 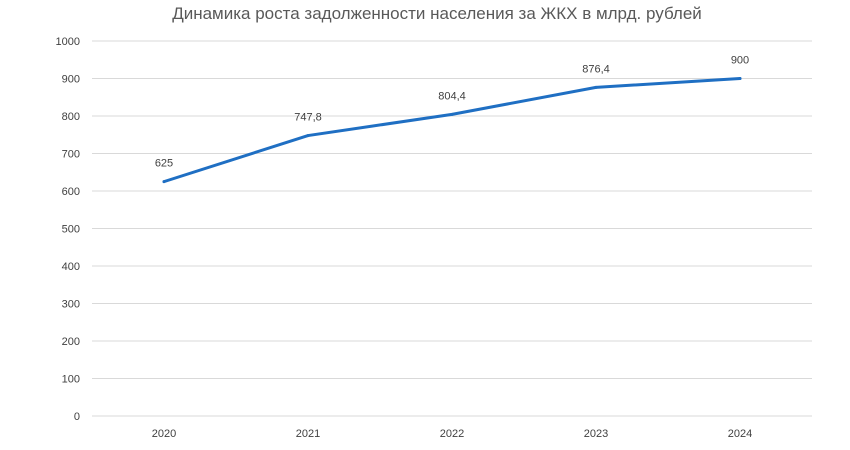 I want to click on data-label: 804,4, so click(x=452, y=96).